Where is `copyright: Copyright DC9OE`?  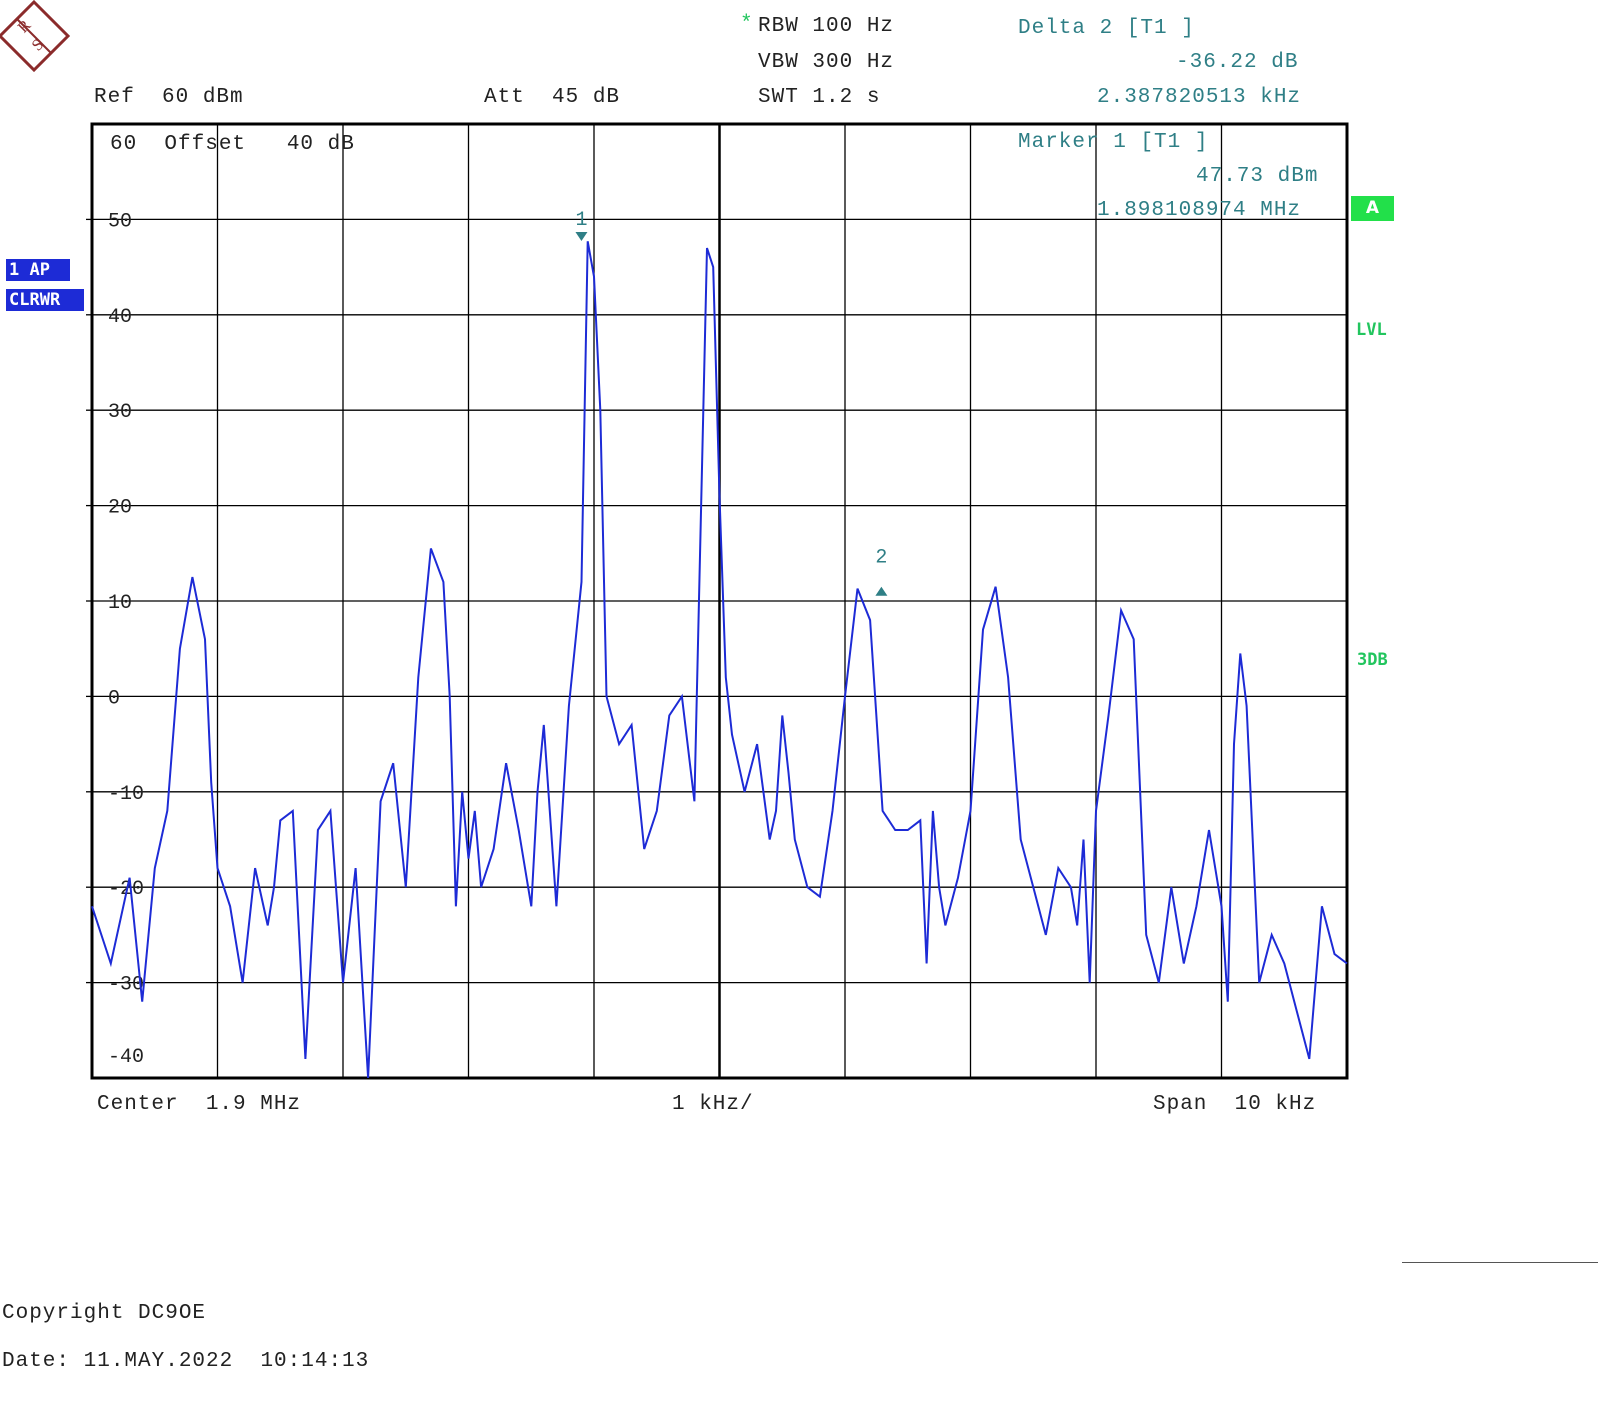 copyright: Copyright DC9OE is located at coordinates (104, 1313).